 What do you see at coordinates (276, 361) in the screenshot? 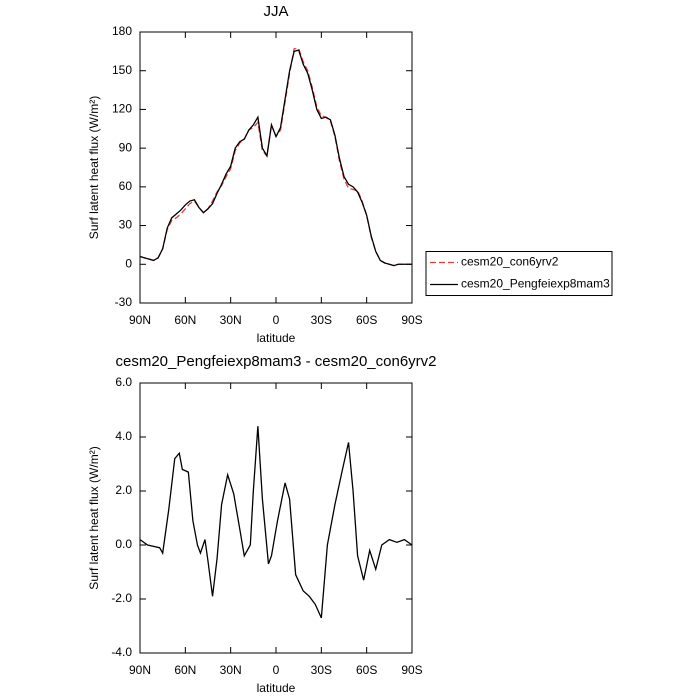
I see `chart-title: cesm20_Pengfeiexp8mam3 - cesm20_con6yrv2` at bounding box center [276, 361].